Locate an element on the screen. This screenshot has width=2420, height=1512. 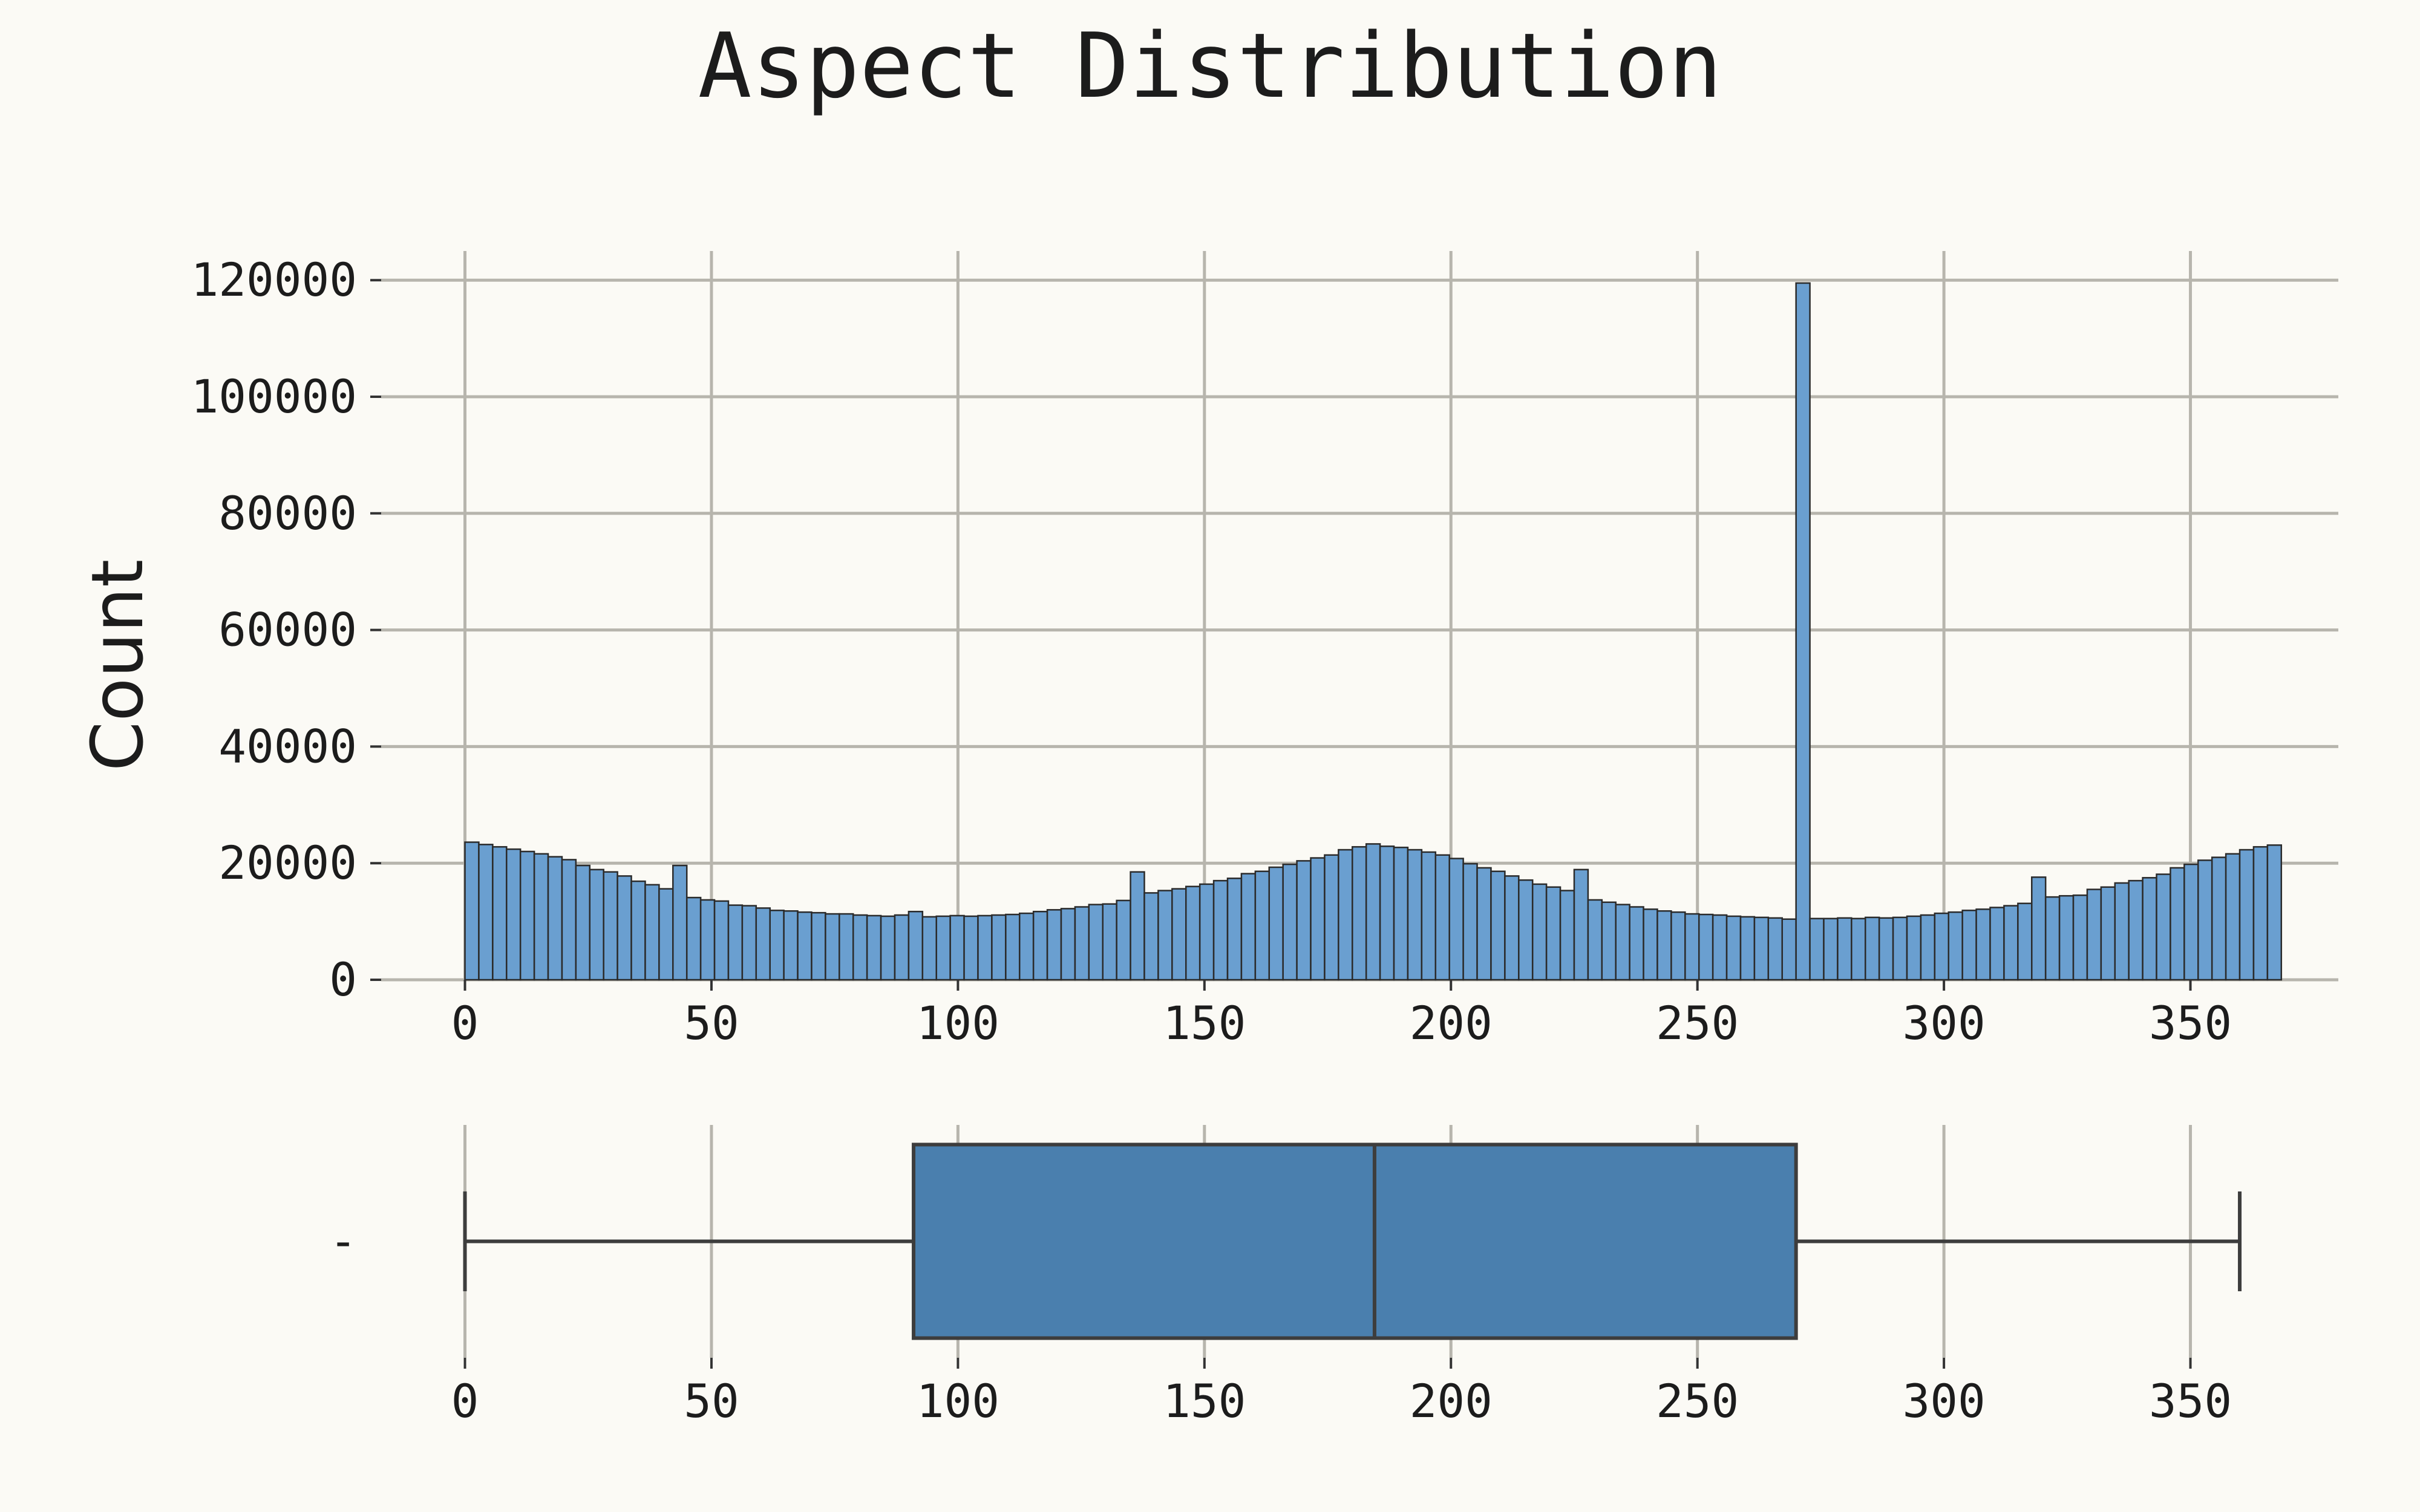
boxplot-x-tick-label: 150 is located at coordinates (1204, 1401).